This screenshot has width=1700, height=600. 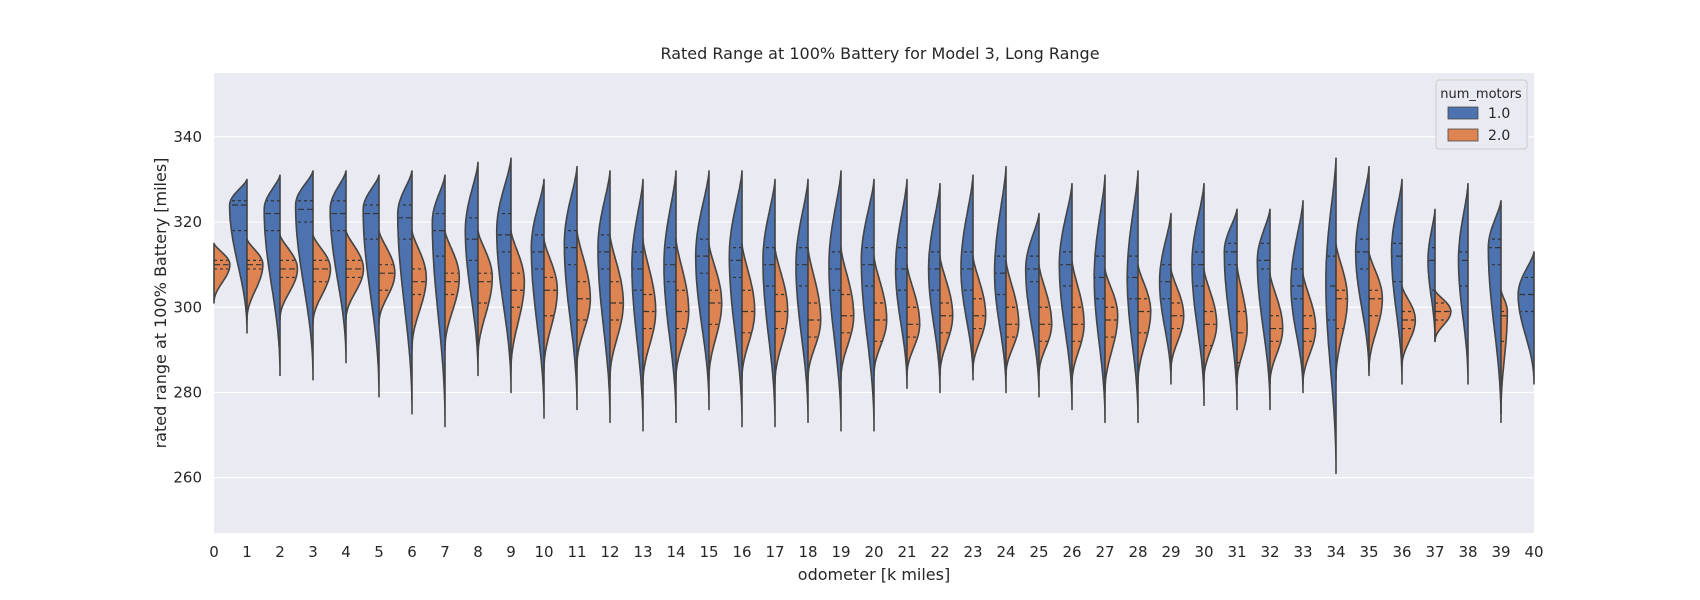 I want to click on violin-1.0-37, so click(x=1431, y=275).